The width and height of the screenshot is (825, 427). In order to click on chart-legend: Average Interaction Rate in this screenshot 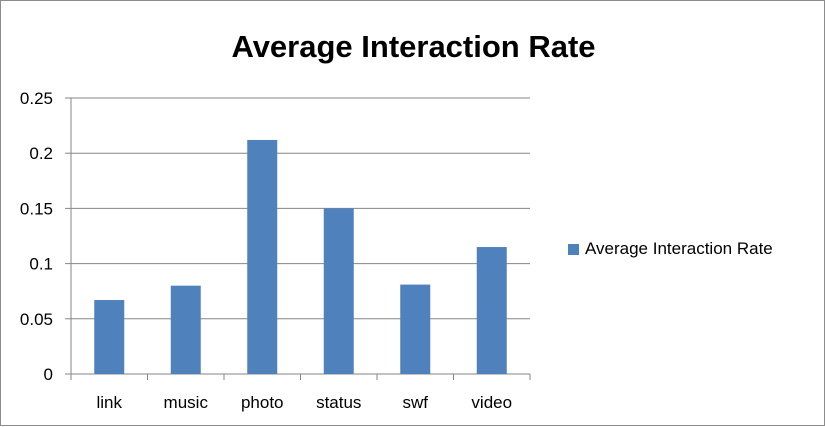, I will do `click(670, 249)`.